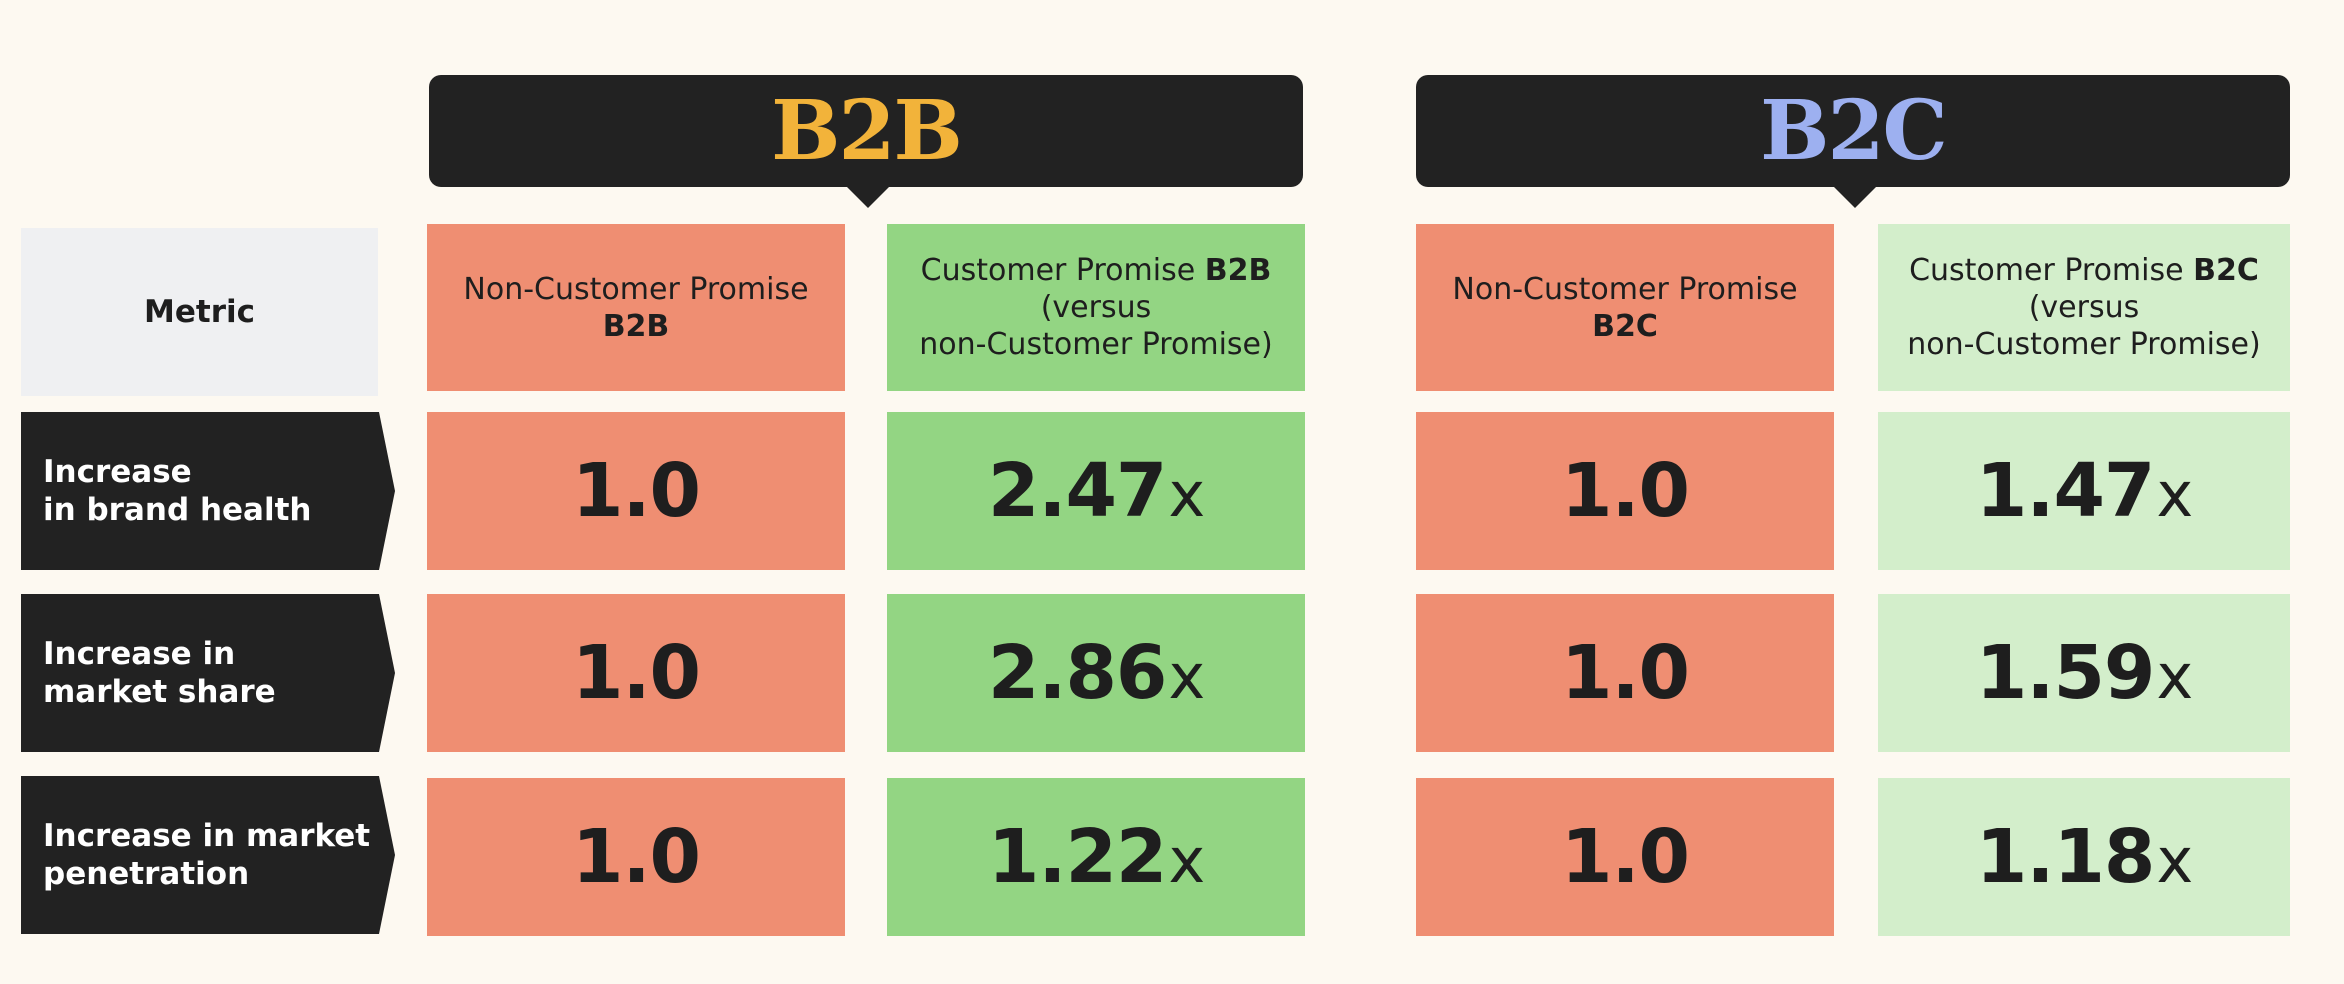  I want to click on b2b-title: B2B, so click(866, 131).